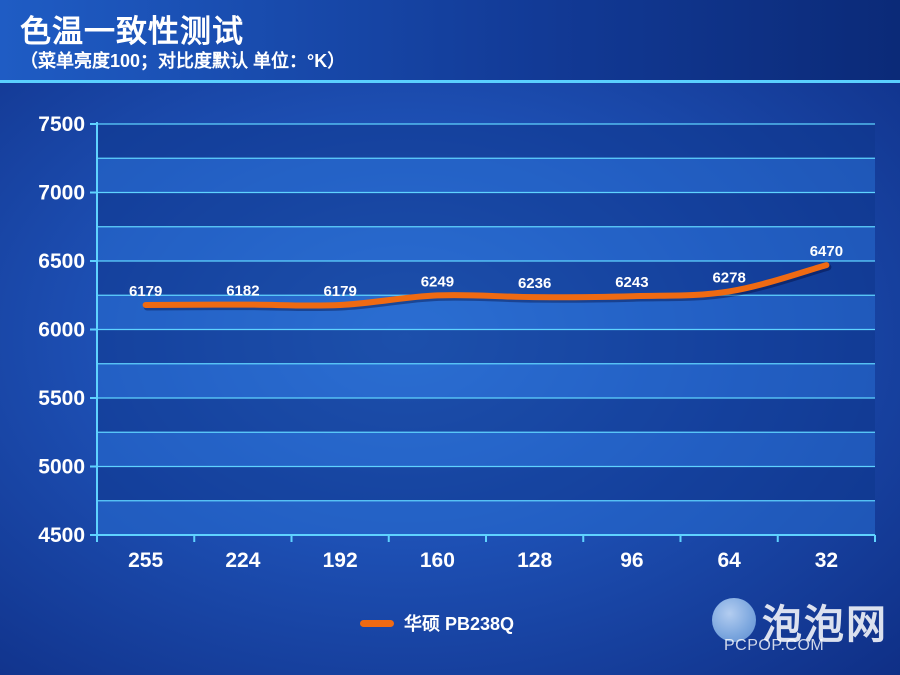 The height and width of the screenshot is (675, 900). I want to click on x-tick-label: 160, so click(437, 560).